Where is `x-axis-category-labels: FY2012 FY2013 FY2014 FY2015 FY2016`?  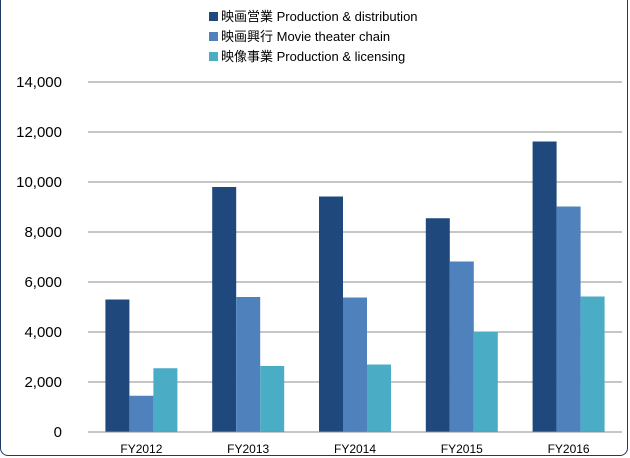
x-axis-category-labels: FY2012 FY2013 FY2014 FY2015 FY2016 is located at coordinates (355, 449).